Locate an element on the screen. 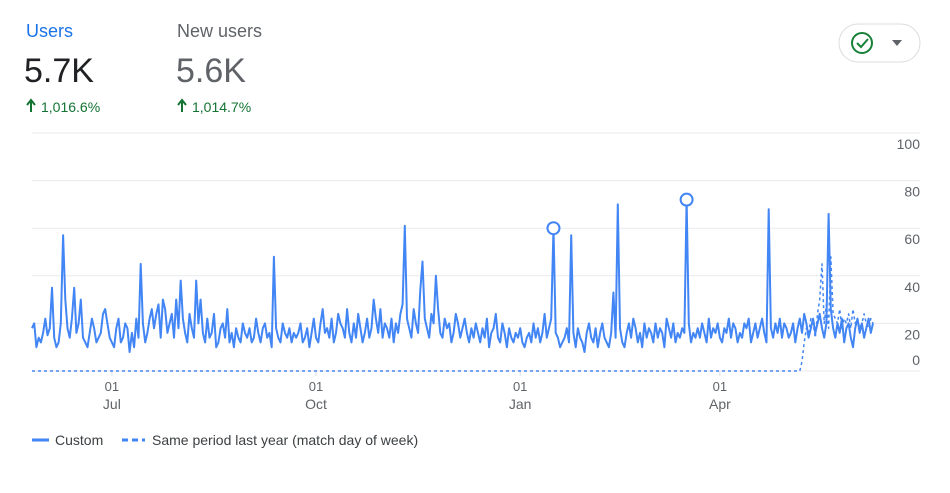 The height and width of the screenshot is (493, 950). y-tick-label: 20 is located at coordinates (912, 334).